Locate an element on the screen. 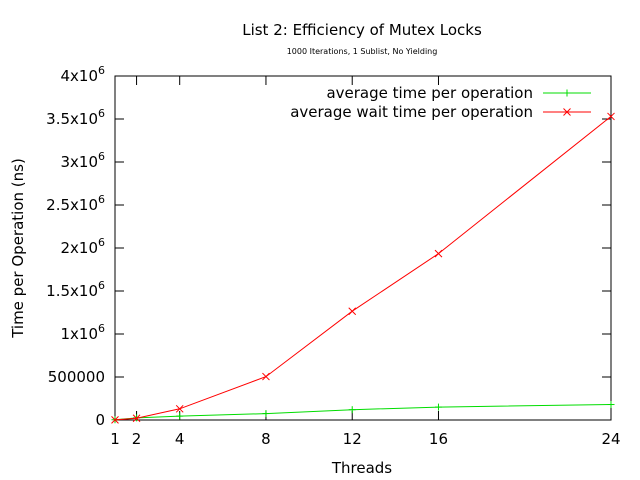  y-tick-label: 500000 is located at coordinates (76, 377).